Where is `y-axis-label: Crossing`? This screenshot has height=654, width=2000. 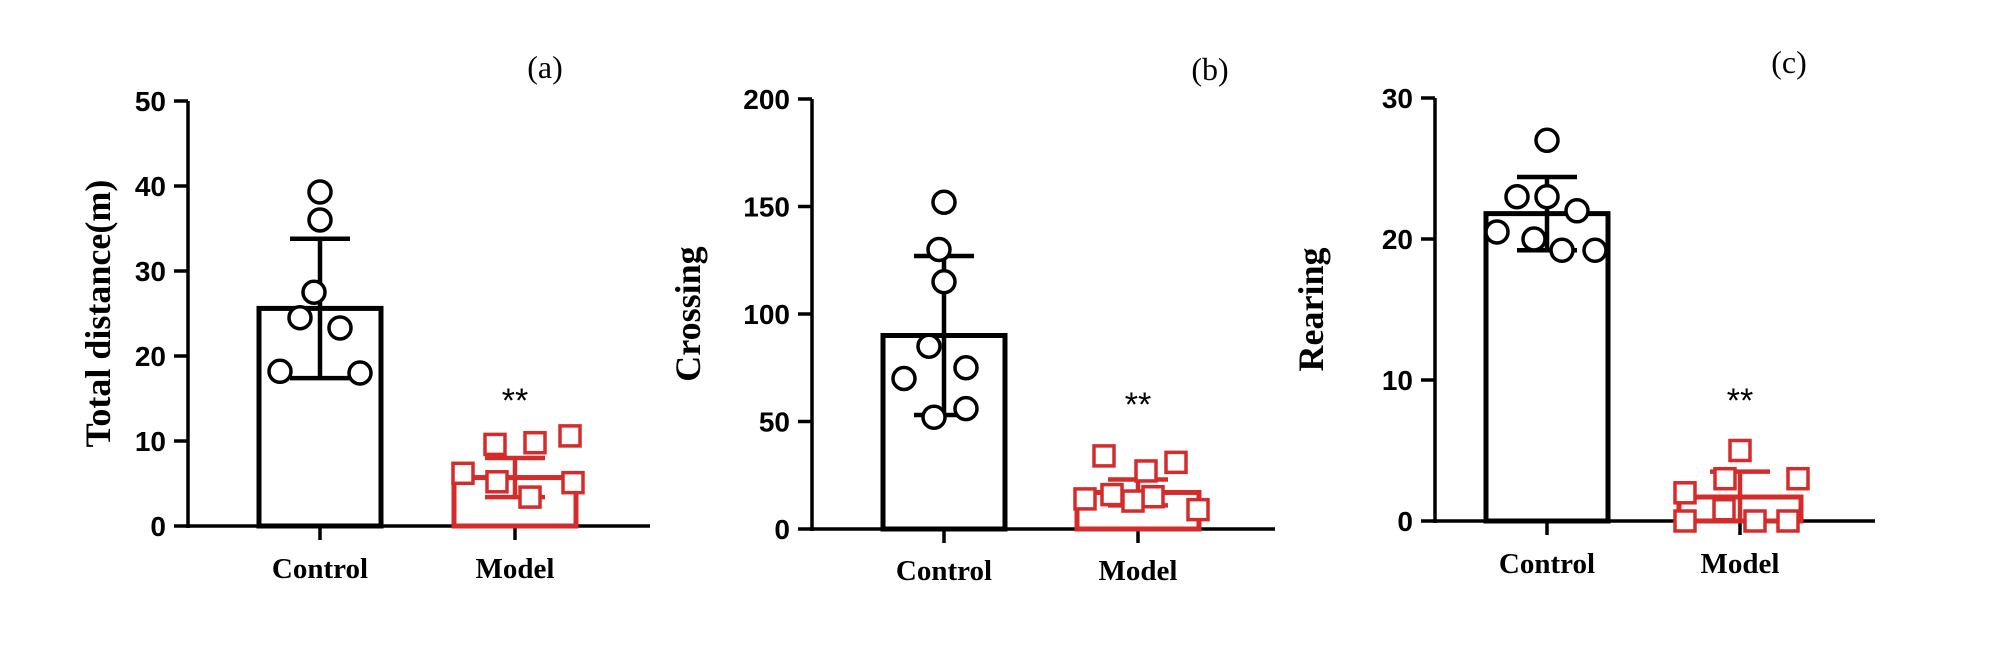 y-axis-label: Crossing is located at coordinates (688, 313).